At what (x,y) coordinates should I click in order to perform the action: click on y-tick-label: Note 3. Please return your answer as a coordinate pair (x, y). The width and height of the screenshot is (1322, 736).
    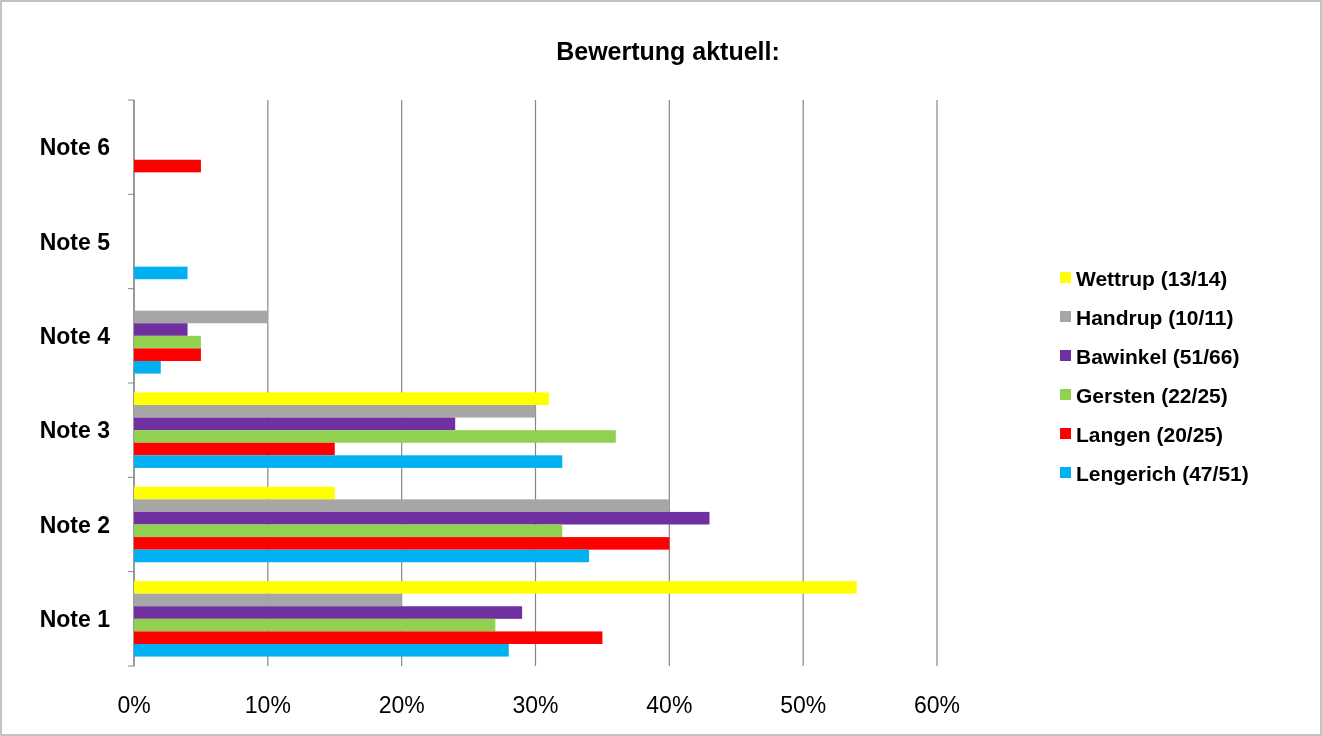
    Looking at the image, I should click on (74, 430).